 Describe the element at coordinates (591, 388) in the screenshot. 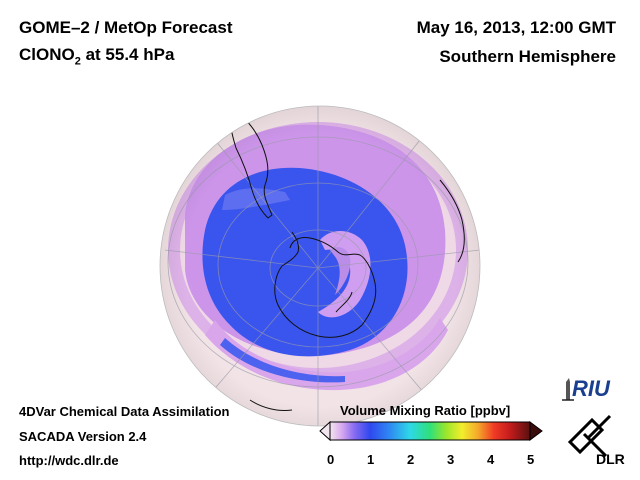

I see `riu-logo-text: RIU` at that location.